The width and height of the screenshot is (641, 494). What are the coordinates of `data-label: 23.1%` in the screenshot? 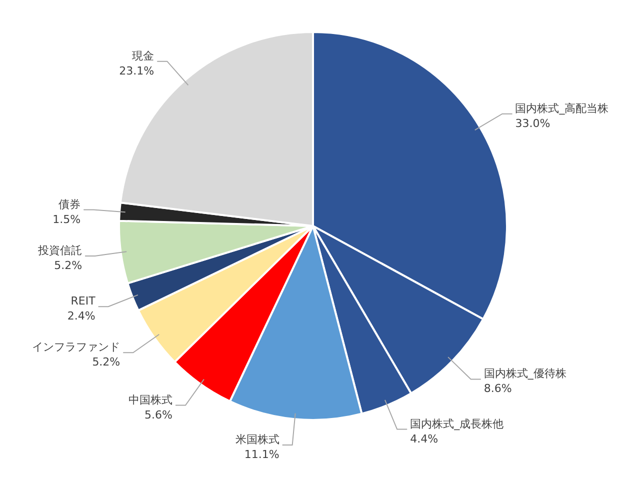 It's located at (136, 71).